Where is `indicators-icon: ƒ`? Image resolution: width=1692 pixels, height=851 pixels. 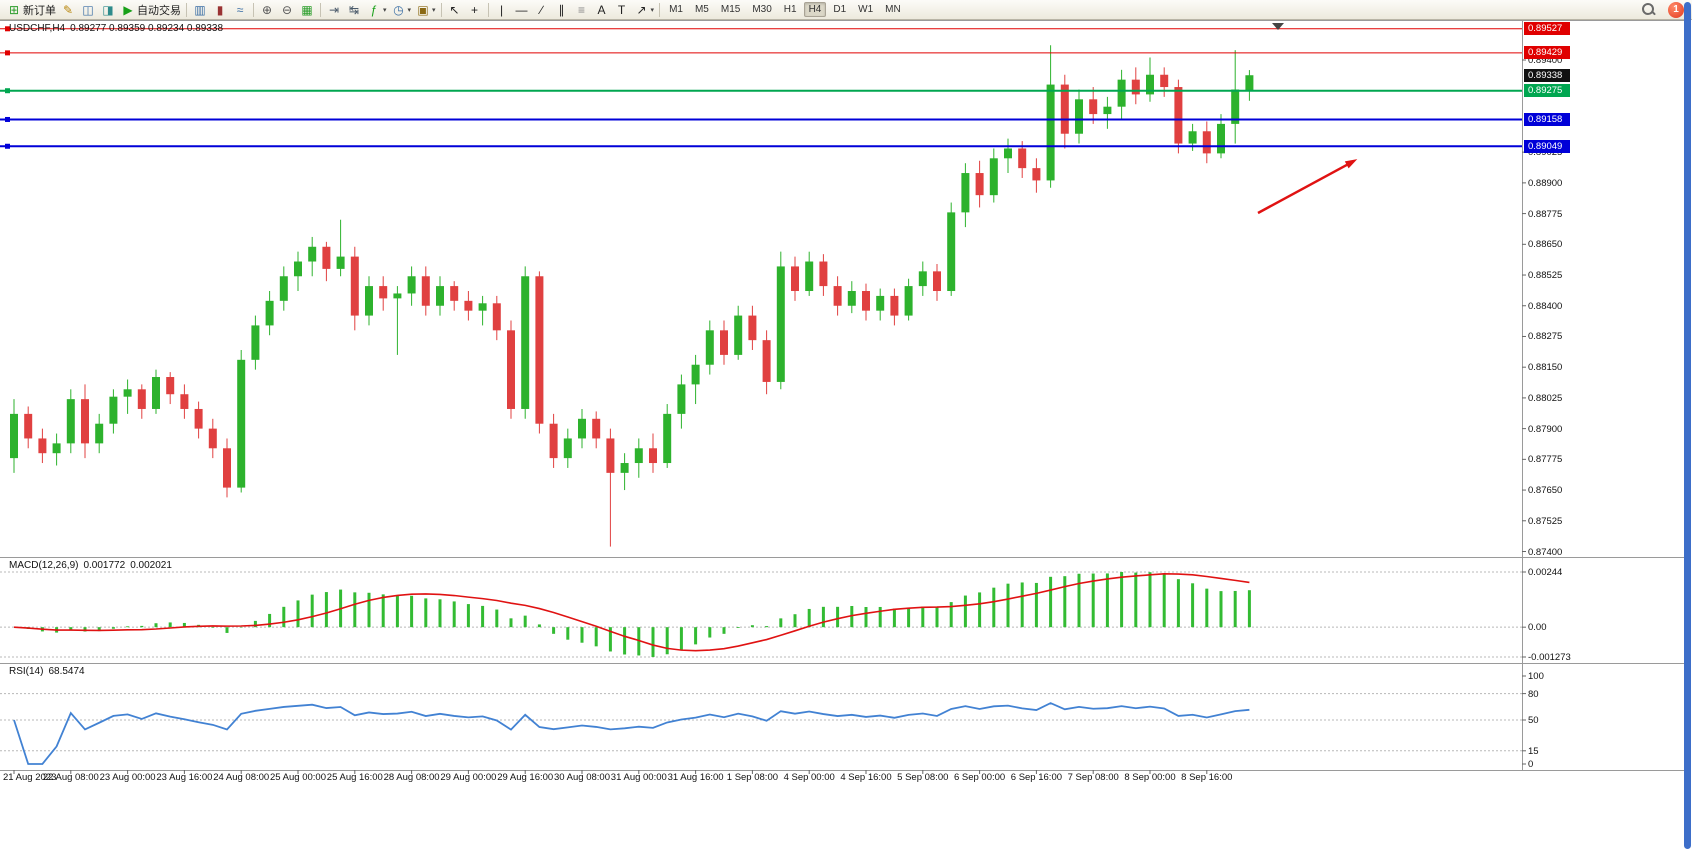 indicators-icon: ƒ is located at coordinates (374, 9).